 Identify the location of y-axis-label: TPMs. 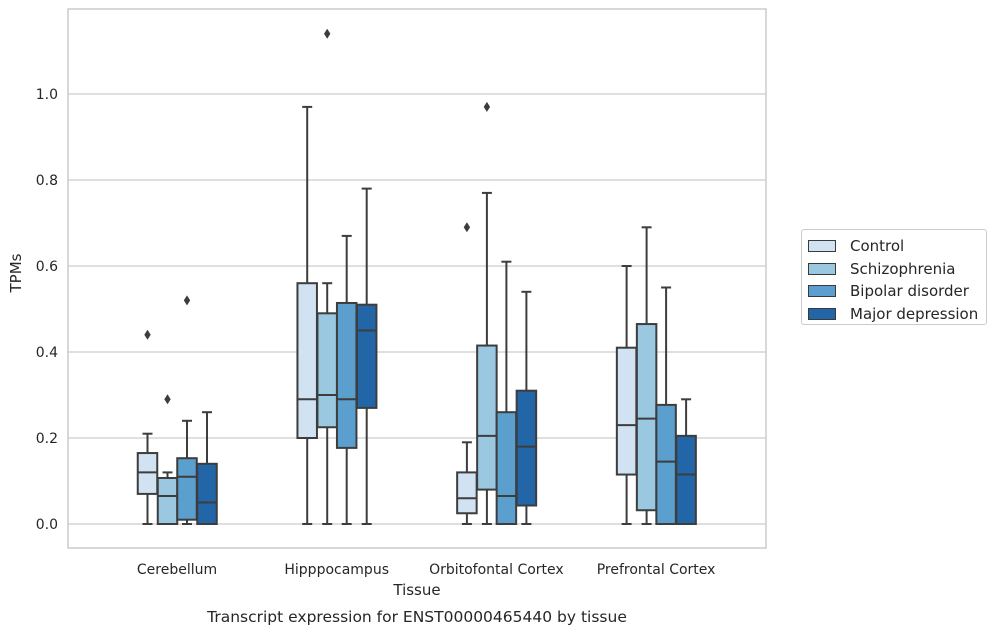
(16, 273).